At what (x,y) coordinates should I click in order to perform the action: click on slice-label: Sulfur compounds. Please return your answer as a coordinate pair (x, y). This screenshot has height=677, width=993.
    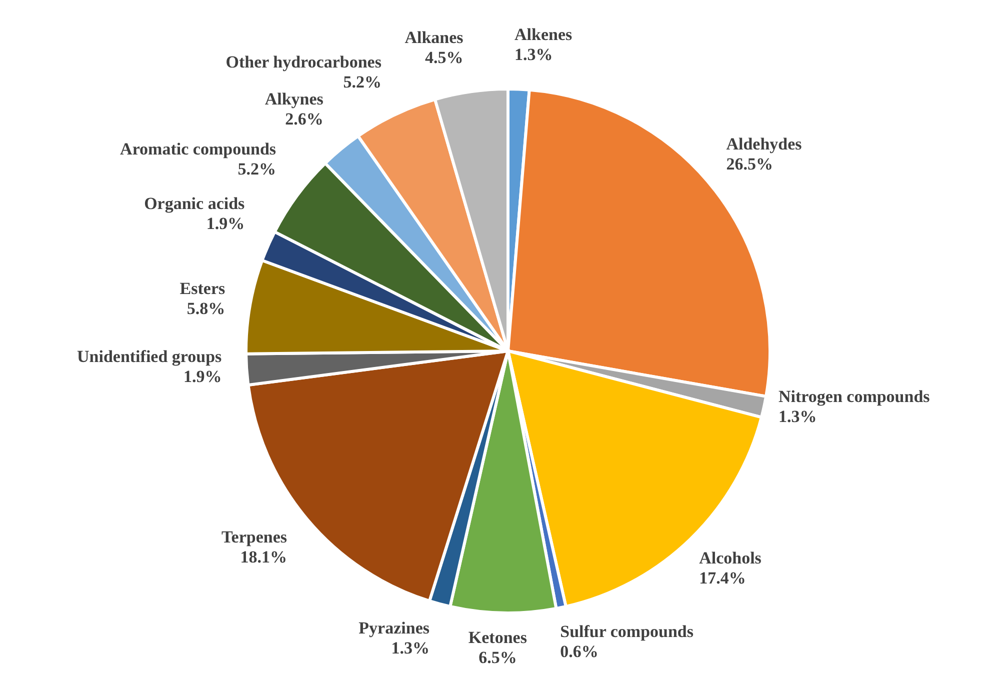
    Looking at the image, I should click on (627, 632).